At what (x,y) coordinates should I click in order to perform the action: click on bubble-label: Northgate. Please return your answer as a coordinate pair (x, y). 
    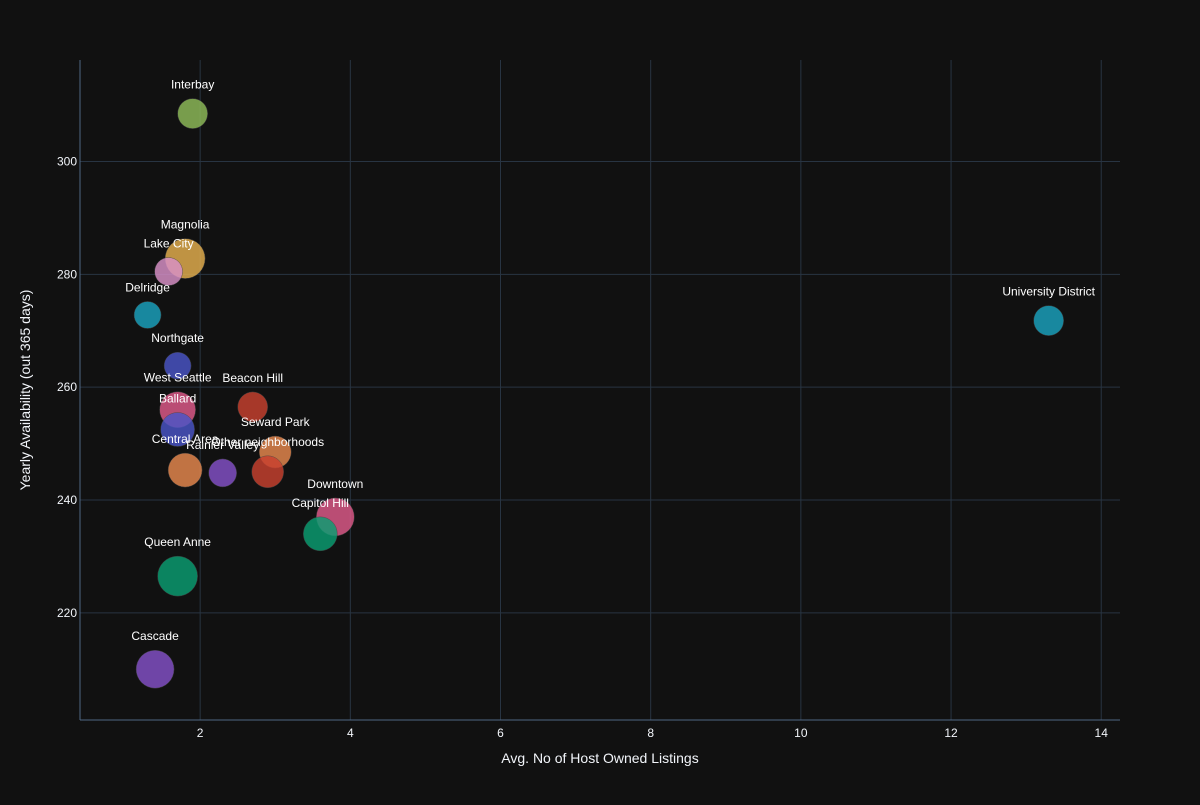
    Looking at the image, I should click on (177, 338).